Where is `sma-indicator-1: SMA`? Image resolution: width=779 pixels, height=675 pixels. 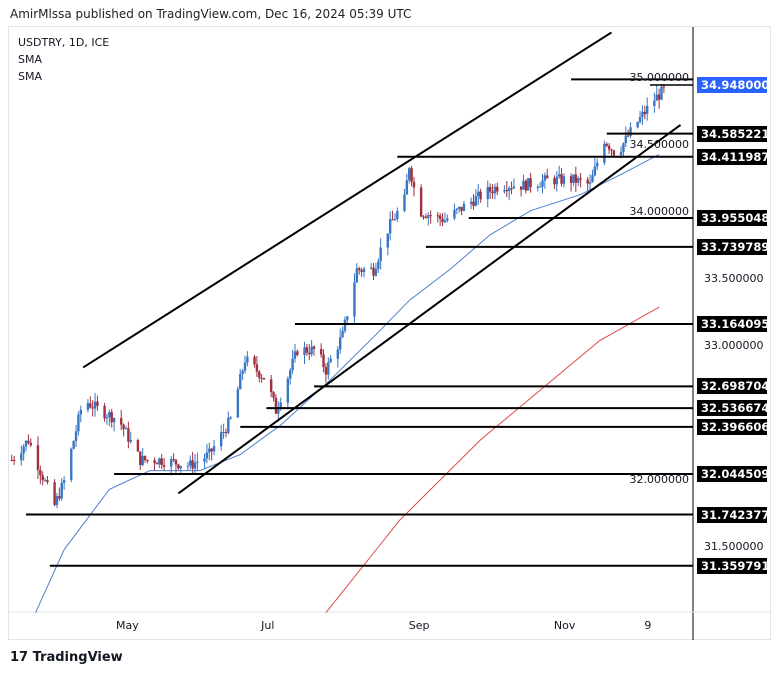
sma-indicator-1: SMA is located at coordinates (30, 59).